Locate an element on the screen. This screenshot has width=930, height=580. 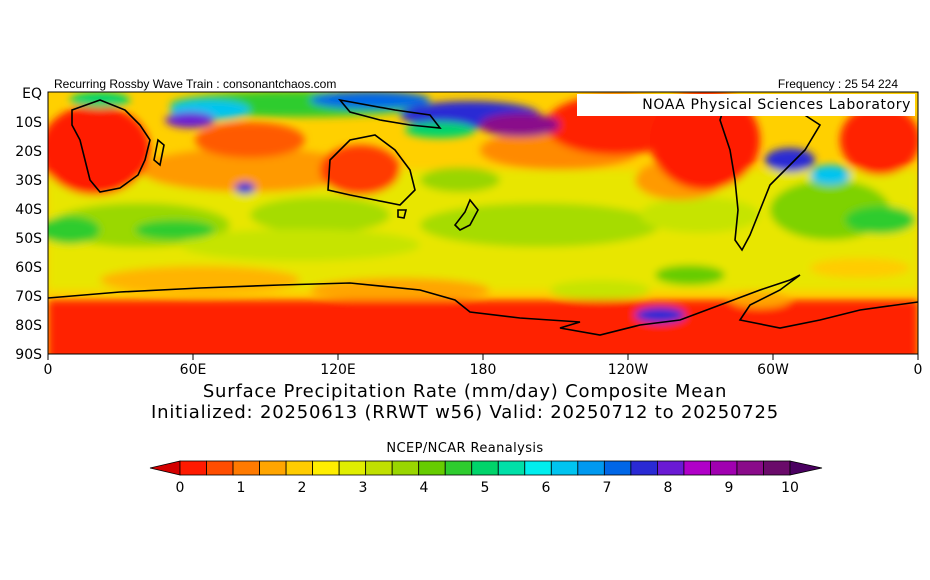
colorbar-label: 7 is located at coordinates (607, 488).